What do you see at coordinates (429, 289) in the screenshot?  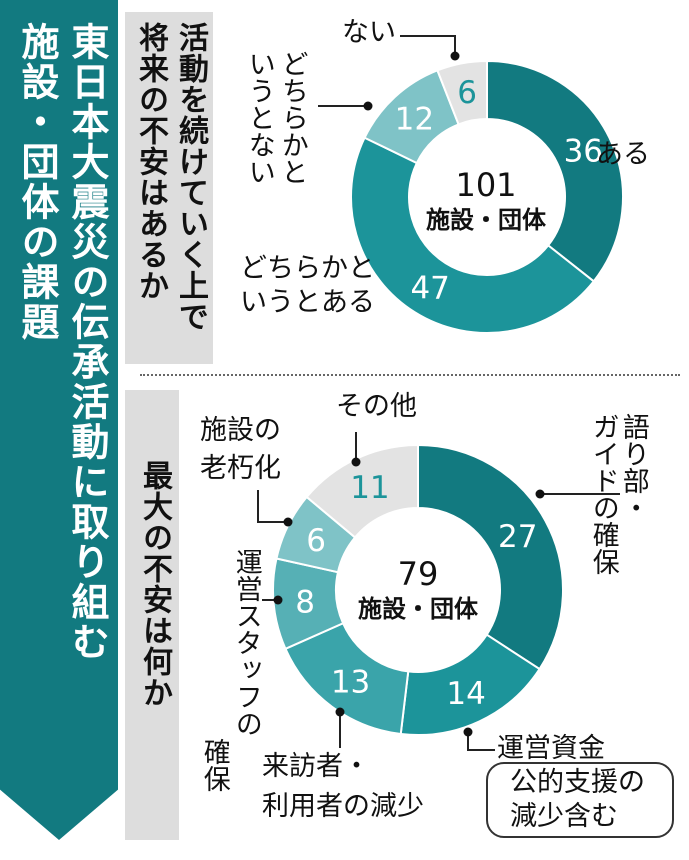 I see `chart1-value-label-2: 47` at bounding box center [429, 289].